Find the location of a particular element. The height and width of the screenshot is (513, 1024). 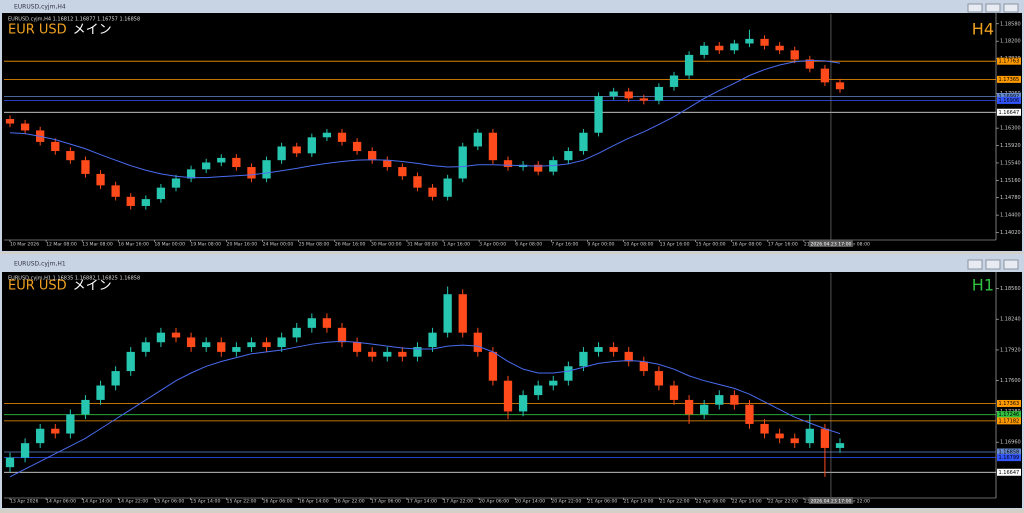

price-level-label: 1.16906 is located at coordinates (1009, 101).